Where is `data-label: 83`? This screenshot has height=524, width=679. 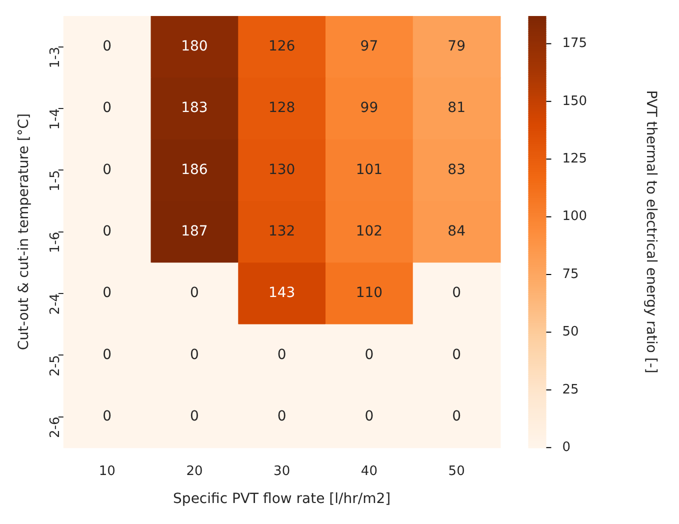
data-label: 83 is located at coordinates (457, 170).